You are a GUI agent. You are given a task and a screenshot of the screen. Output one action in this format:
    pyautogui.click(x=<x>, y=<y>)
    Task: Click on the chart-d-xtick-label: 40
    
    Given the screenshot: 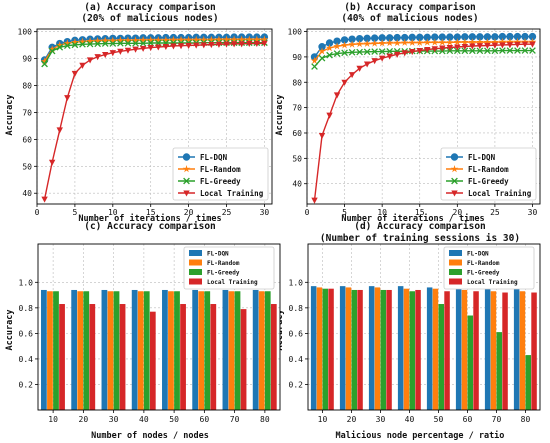 What is the action you would take?
    pyautogui.click(x=410, y=419)
    